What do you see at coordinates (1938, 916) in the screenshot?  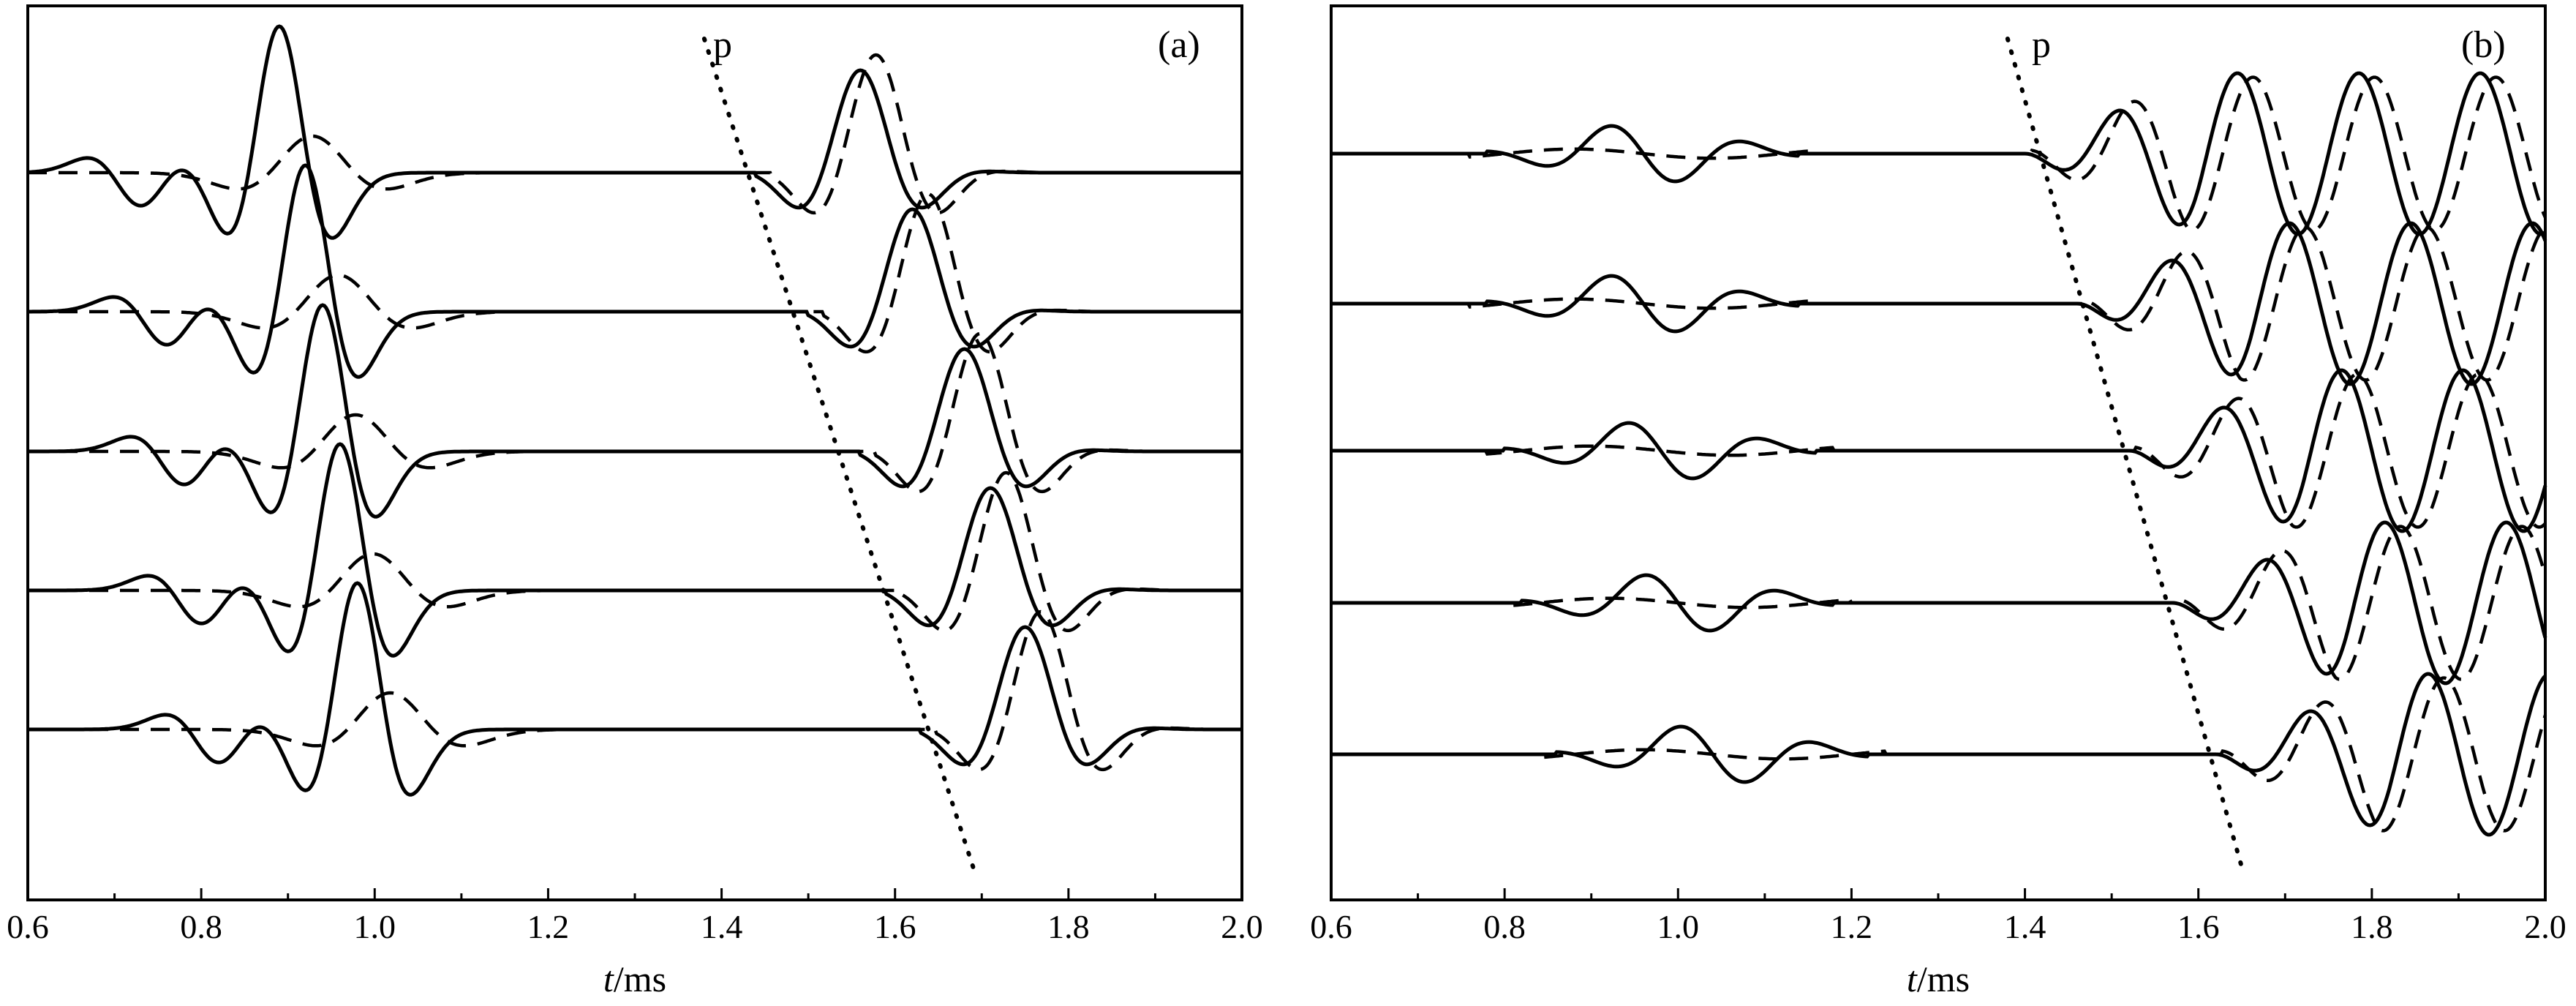 I see `panel-b-ticks: 0.6 0.8 1.0 1.2 1.4 1.6 1.8 2.0` at bounding box center [1938, 916].